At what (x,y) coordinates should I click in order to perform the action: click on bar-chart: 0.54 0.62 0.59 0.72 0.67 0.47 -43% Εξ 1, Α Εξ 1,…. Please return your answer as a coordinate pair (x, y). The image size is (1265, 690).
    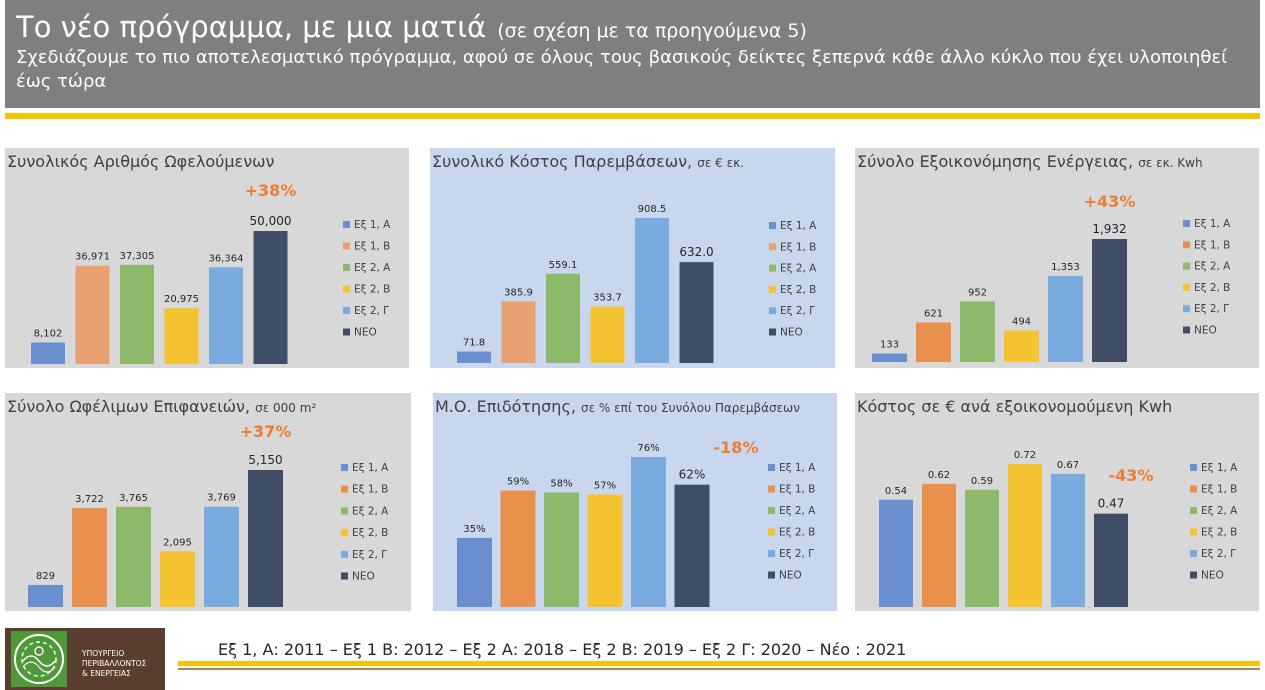
    Looking at the image, I should click on (1058, 528).